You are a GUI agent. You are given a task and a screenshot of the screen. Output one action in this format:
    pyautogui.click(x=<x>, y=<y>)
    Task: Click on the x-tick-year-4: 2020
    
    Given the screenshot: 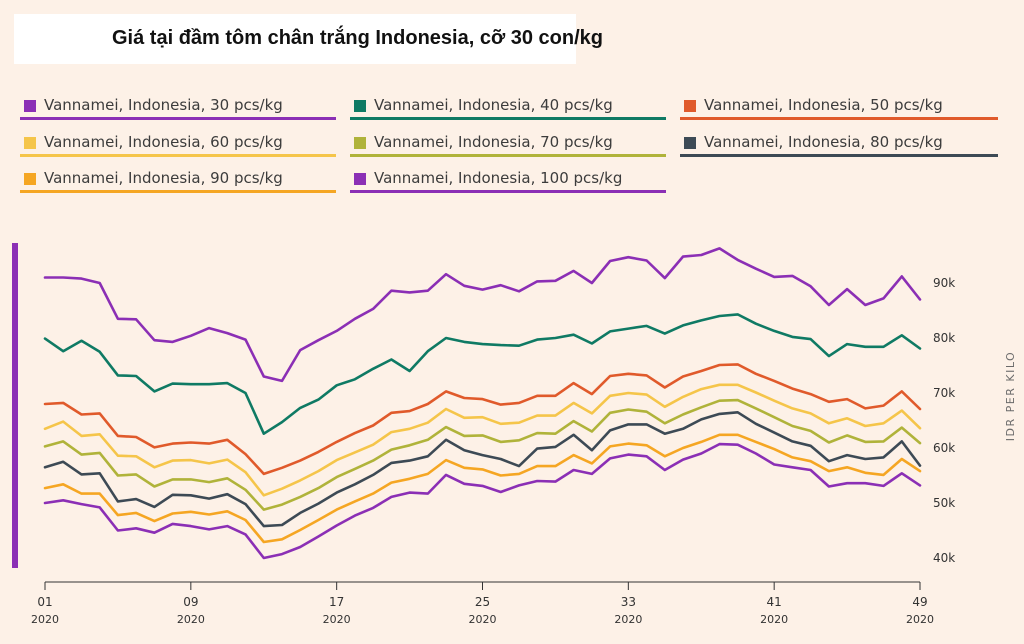 What is the action you would take?
    pyautogui.click(x=628, y=619)
    